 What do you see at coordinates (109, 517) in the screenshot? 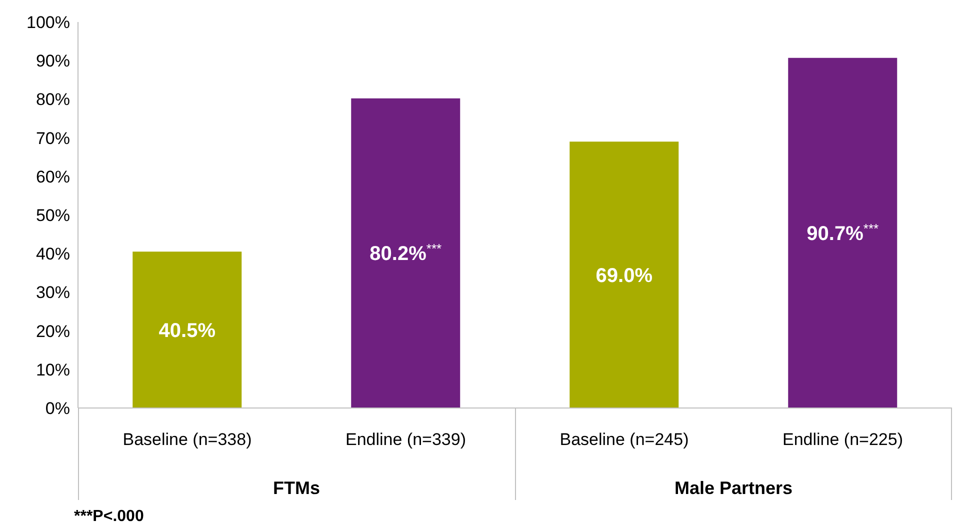
I see `text: ***P<.000` at bounding box center [109, 517].